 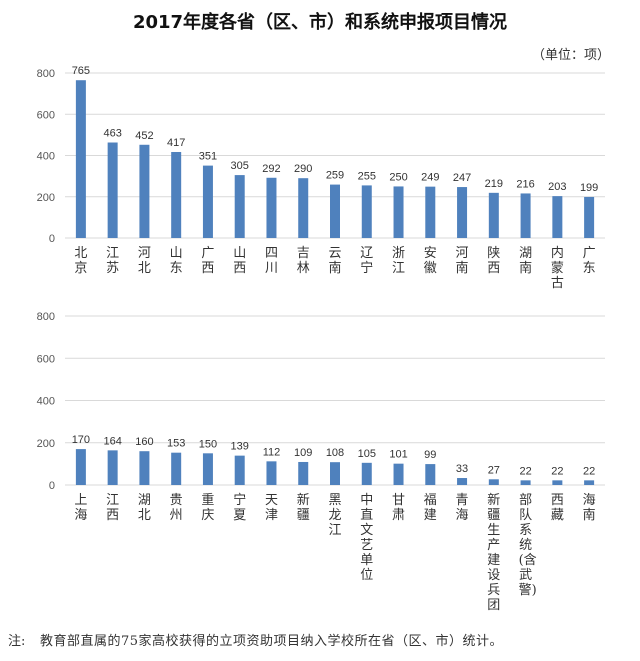 I want to click on data-label: 139, so click(x=240, y=447).